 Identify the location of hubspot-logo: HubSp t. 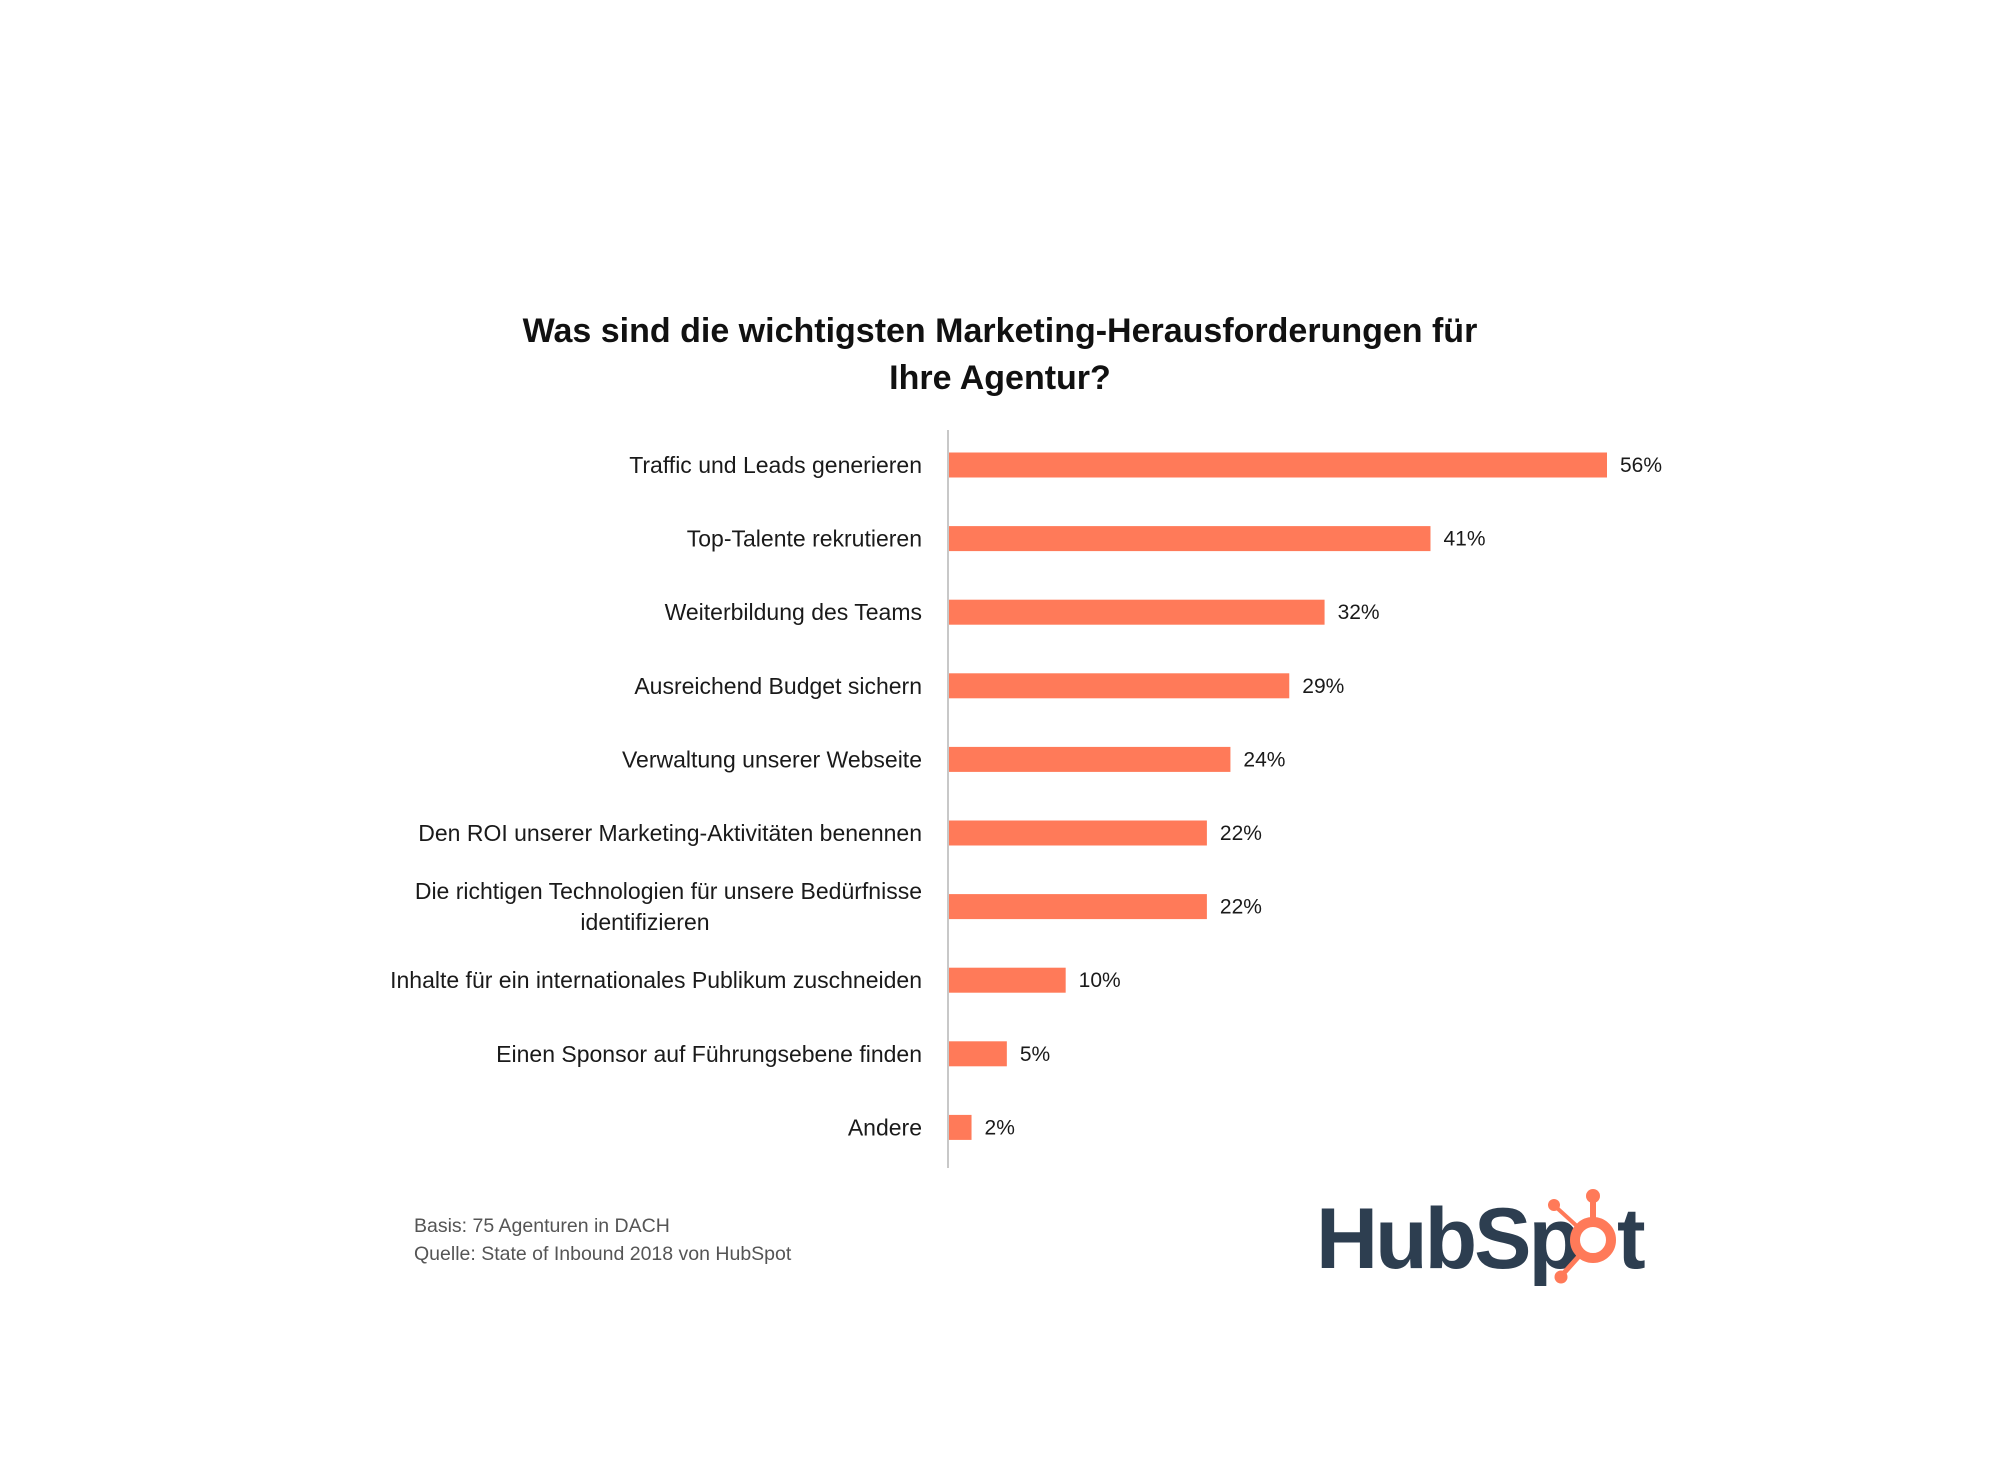
(1481, 1238).